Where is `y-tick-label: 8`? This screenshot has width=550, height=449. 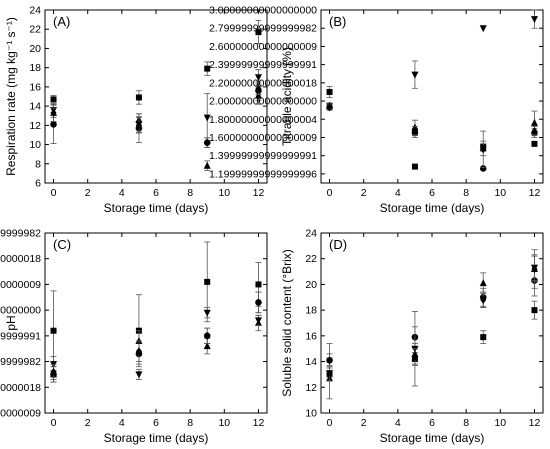
y-tick-label: 8 is located at coordinates (38, 164).